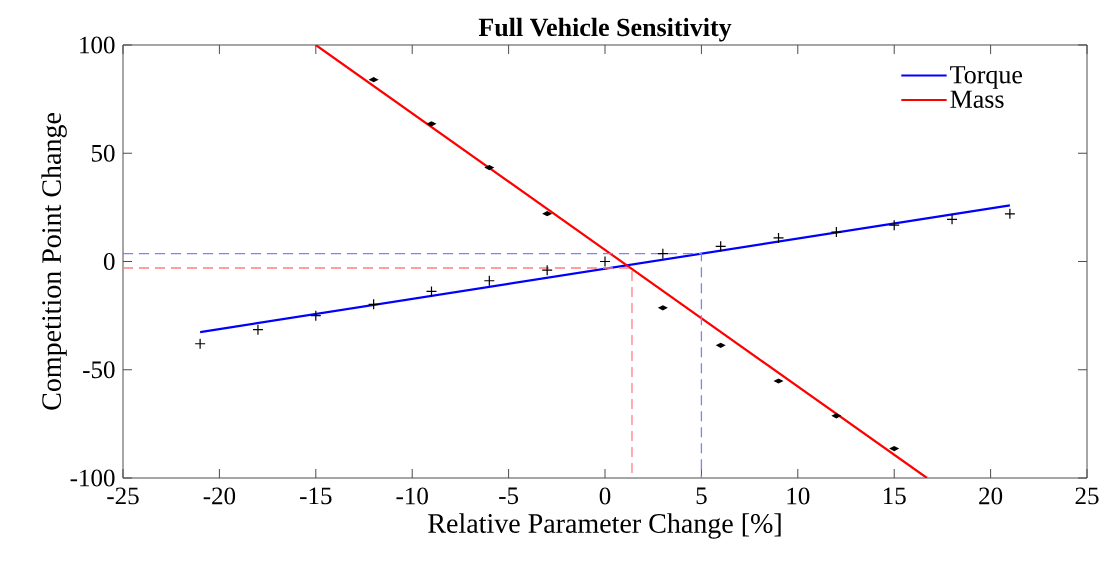 The height and width of the screenshot is (573, 1107). Describe the element at coordinates (894, 496) in the screenshot. I see `x-tick-label: 15` at that location.